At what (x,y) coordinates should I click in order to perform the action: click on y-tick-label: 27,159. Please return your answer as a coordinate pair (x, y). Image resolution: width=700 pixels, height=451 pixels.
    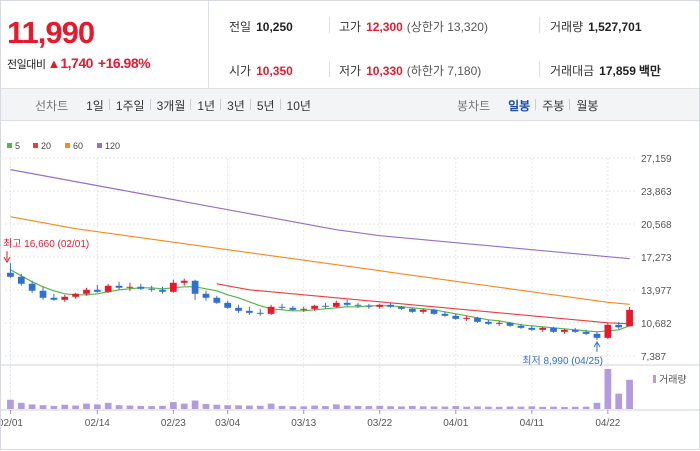
    Looking at the image, I should click on (656, 159).